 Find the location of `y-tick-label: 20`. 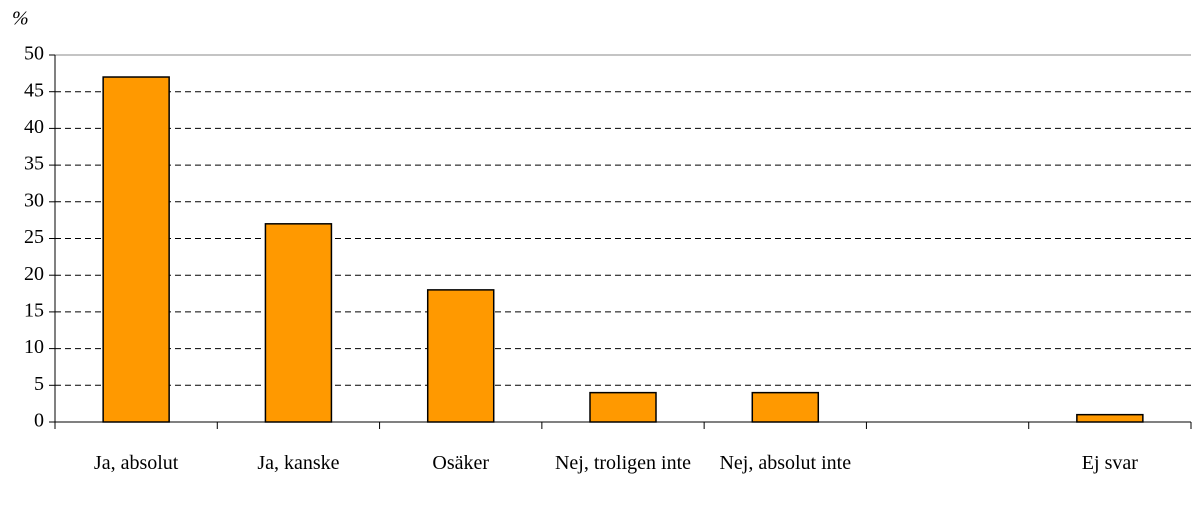

y-tick-label: 20 is located at coordinates (34, 274).